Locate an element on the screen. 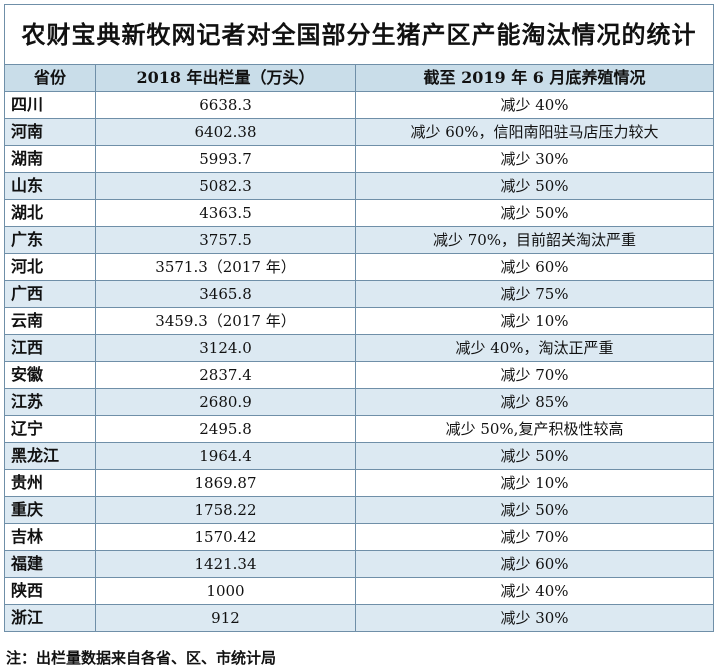  output-cell: 2495.8 is located at coordinates (225, 429).